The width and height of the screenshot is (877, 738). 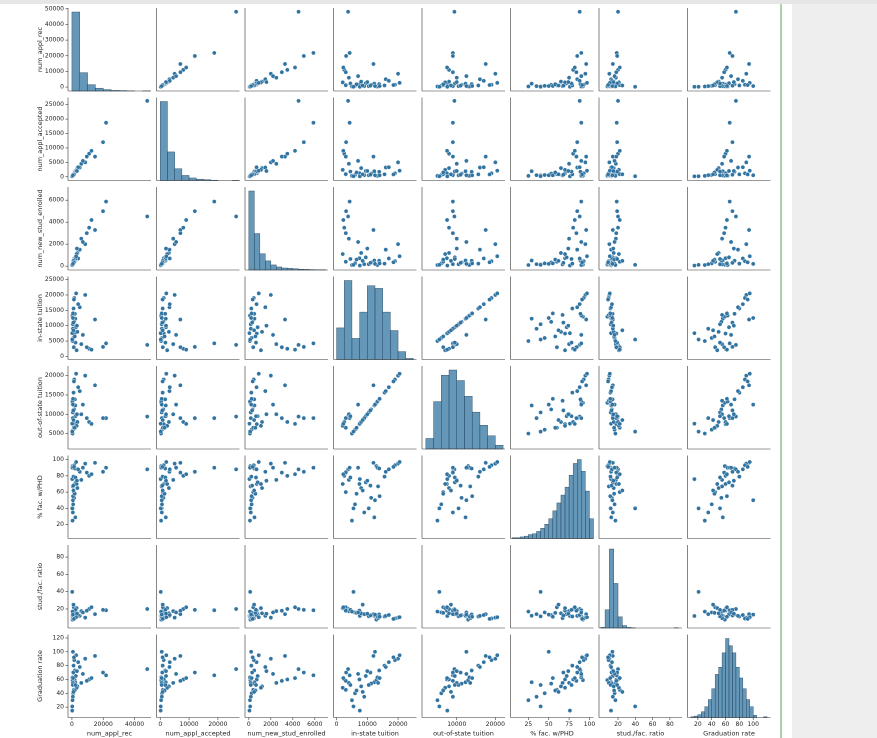 I want to click on y-tick-label: 25000, so click(x=54, y=104).